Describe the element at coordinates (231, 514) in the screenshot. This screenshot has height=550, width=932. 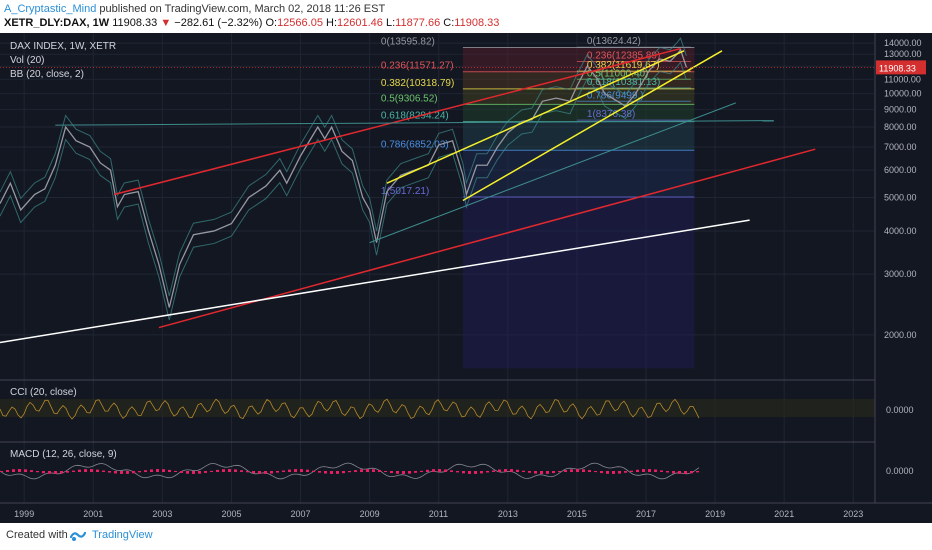
I see `x-tick-label: 2005` at that location.